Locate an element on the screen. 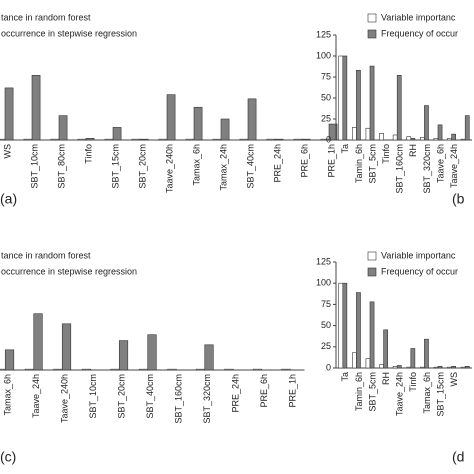 The image size is (474, 474). y-tick-label: 75 is located at coordinates (326, 304).